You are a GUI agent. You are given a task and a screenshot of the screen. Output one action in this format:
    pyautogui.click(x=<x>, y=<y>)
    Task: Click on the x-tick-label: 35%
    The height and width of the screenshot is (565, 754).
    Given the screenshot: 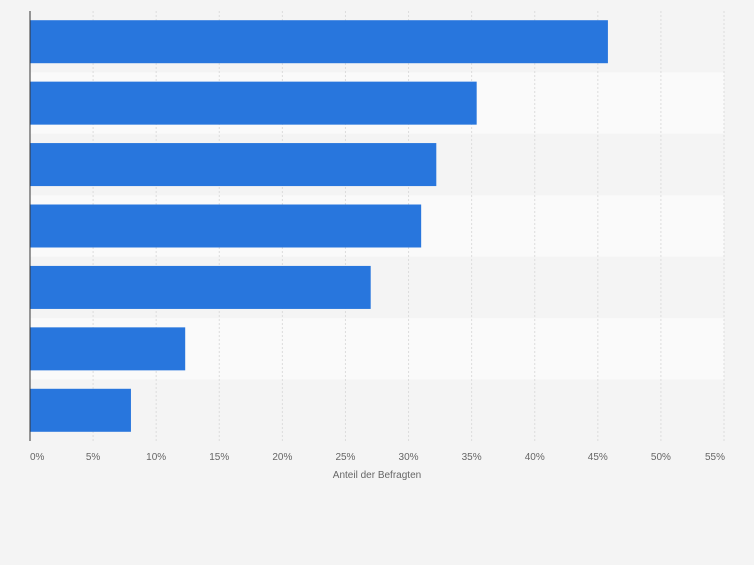 What is the action you would take?
    pyautogui.click(x=472, y=457)
    